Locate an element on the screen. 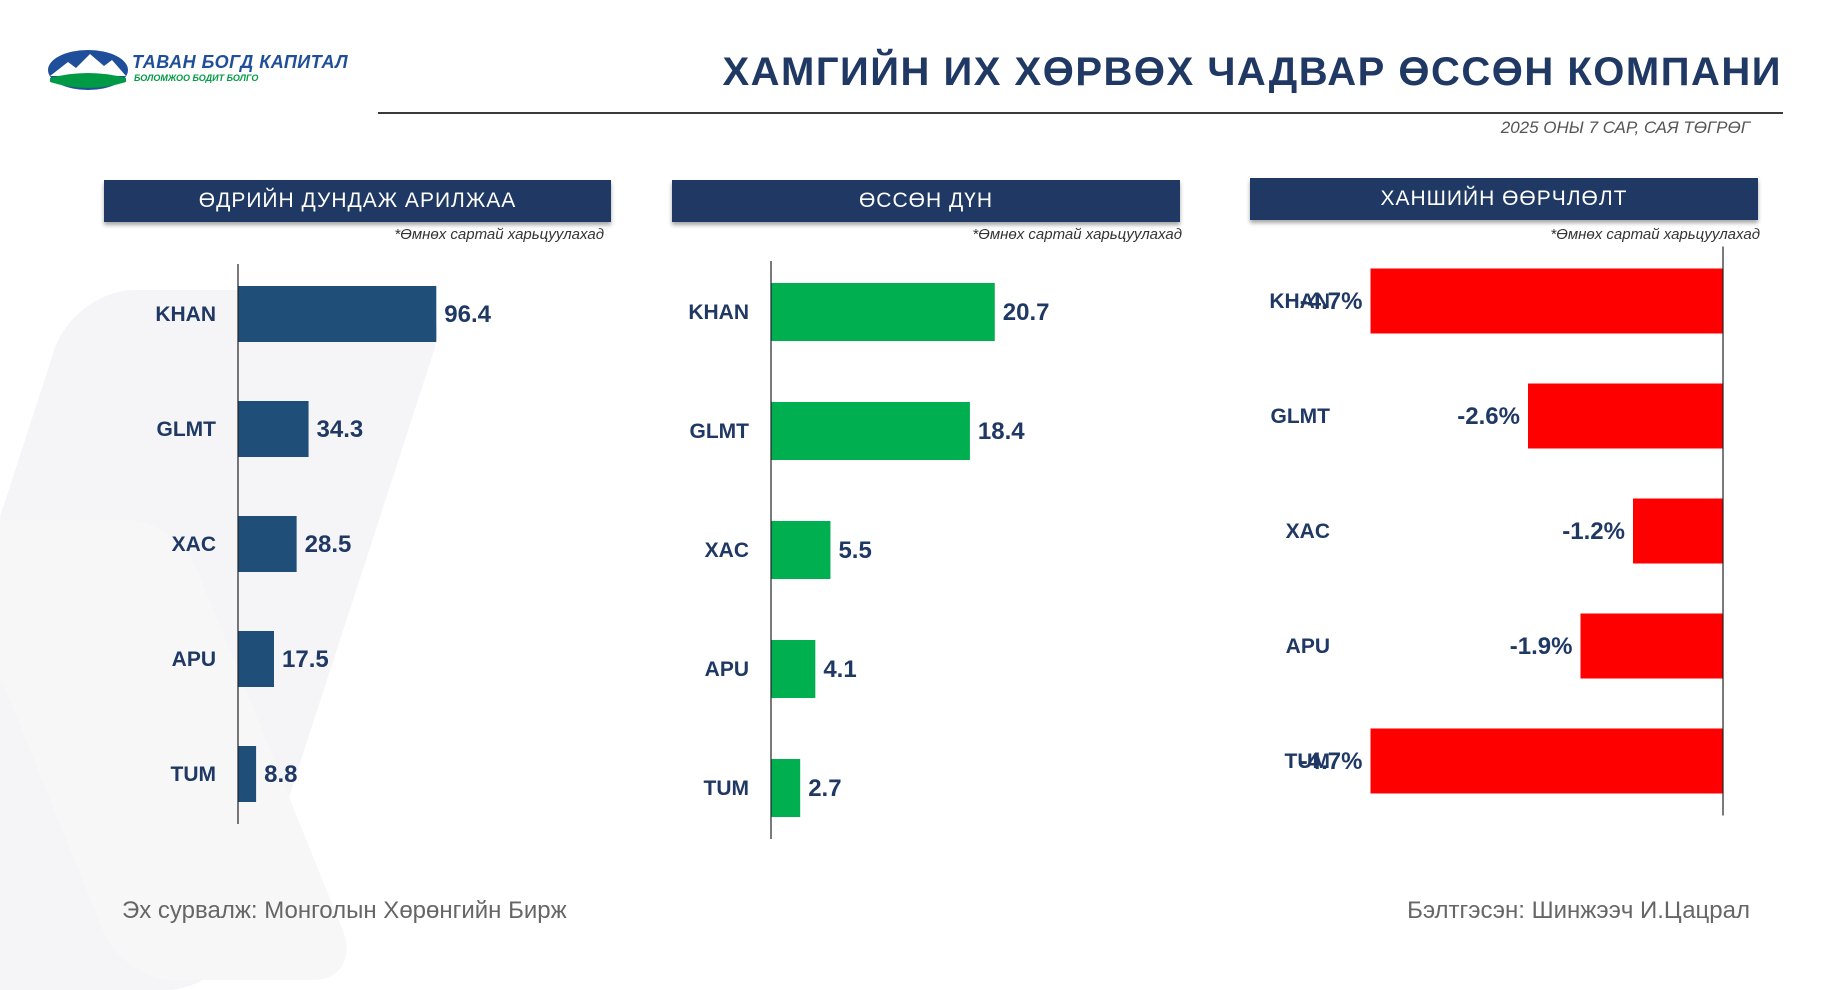 This screenshot has width=1822, height=990. page-subtitle: 2025 ОНЫ 7 САР, САЯ ТӨГРӨГ is located at coordinates (1625, 127).